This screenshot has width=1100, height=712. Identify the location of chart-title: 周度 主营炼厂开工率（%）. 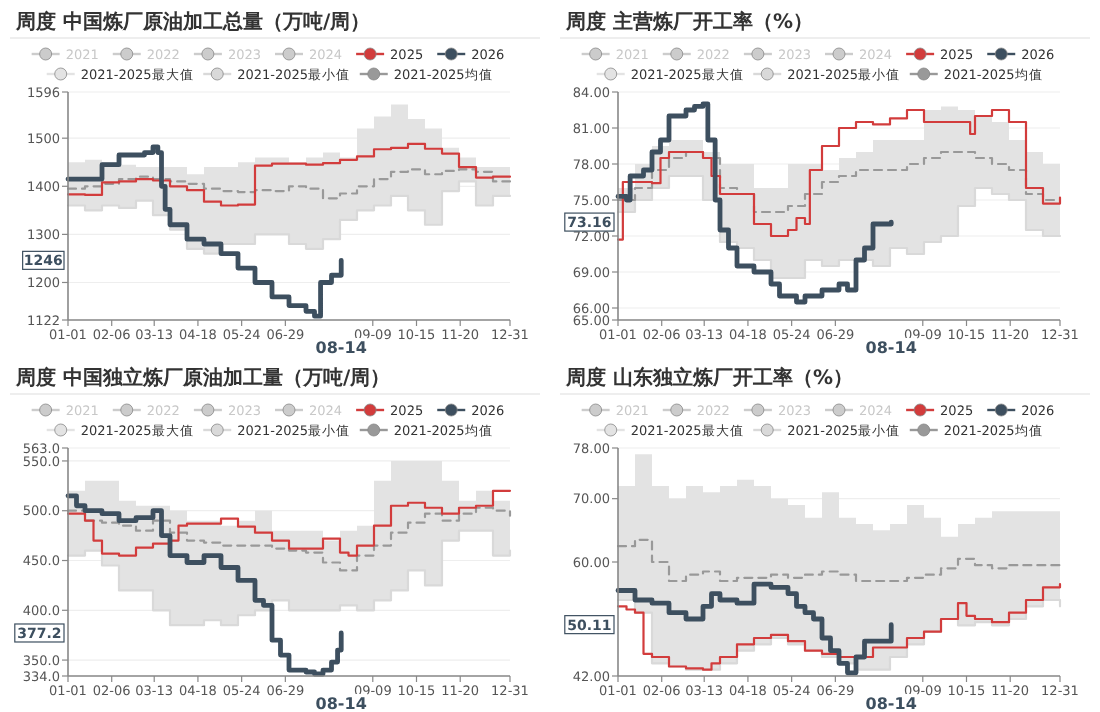
(689, 22).